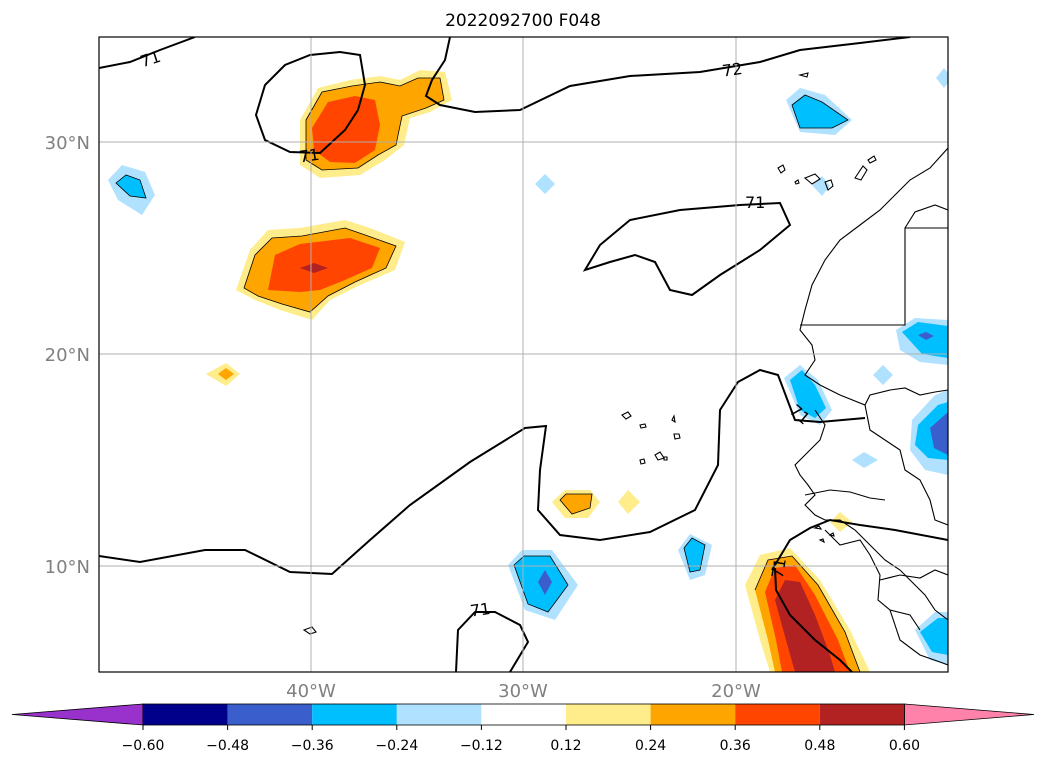 The height and width of the screenshot is (765, 1047). Describe the element at coordinates (859, 544) in the screenshot. I see `contour-southeast-arc` at that location.